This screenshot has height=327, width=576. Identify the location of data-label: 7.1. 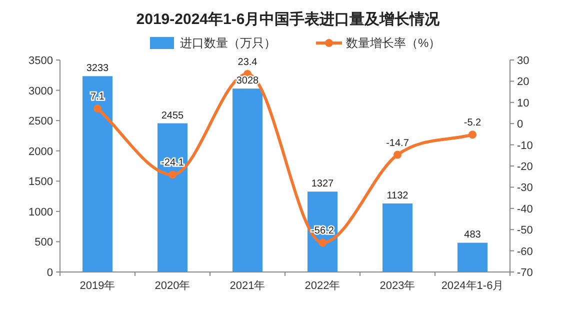
(97, 97).